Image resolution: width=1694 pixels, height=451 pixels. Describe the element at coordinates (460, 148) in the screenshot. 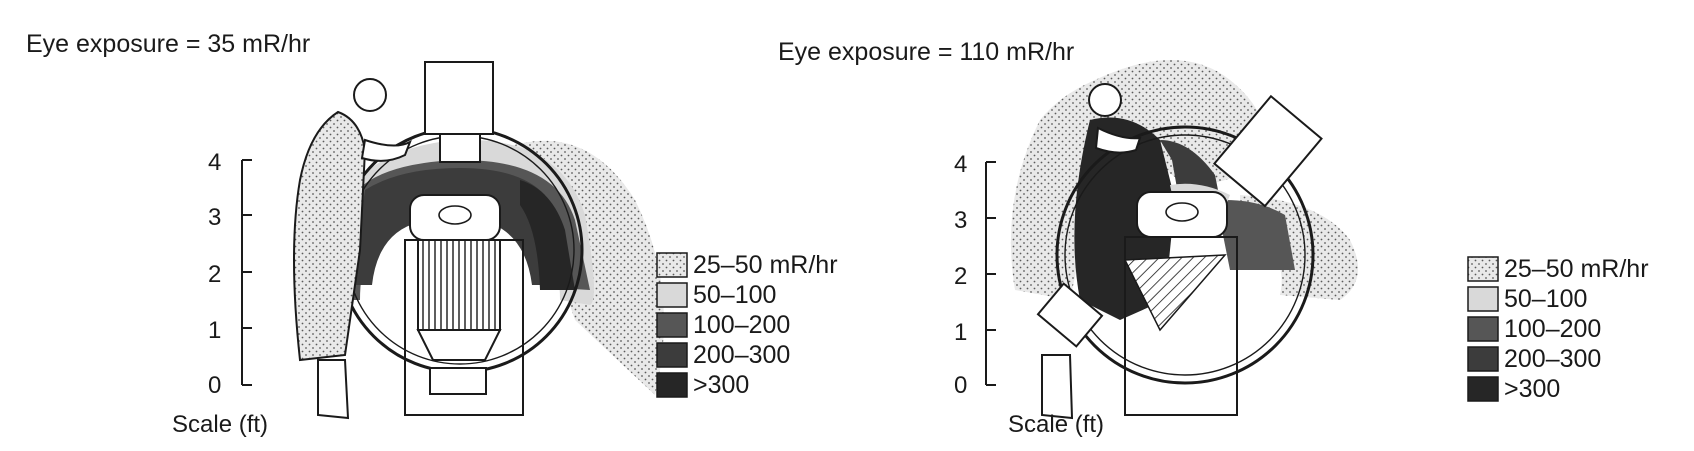

I see `collimator` at that location.